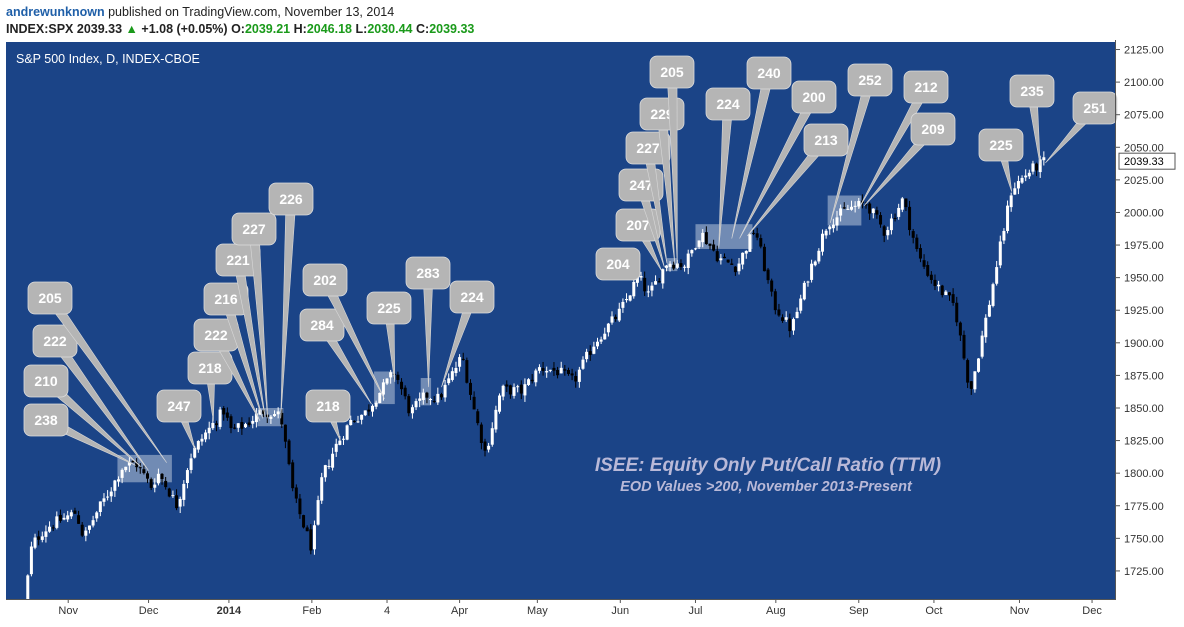  I want to click on callout: 210, so click(82, 415).